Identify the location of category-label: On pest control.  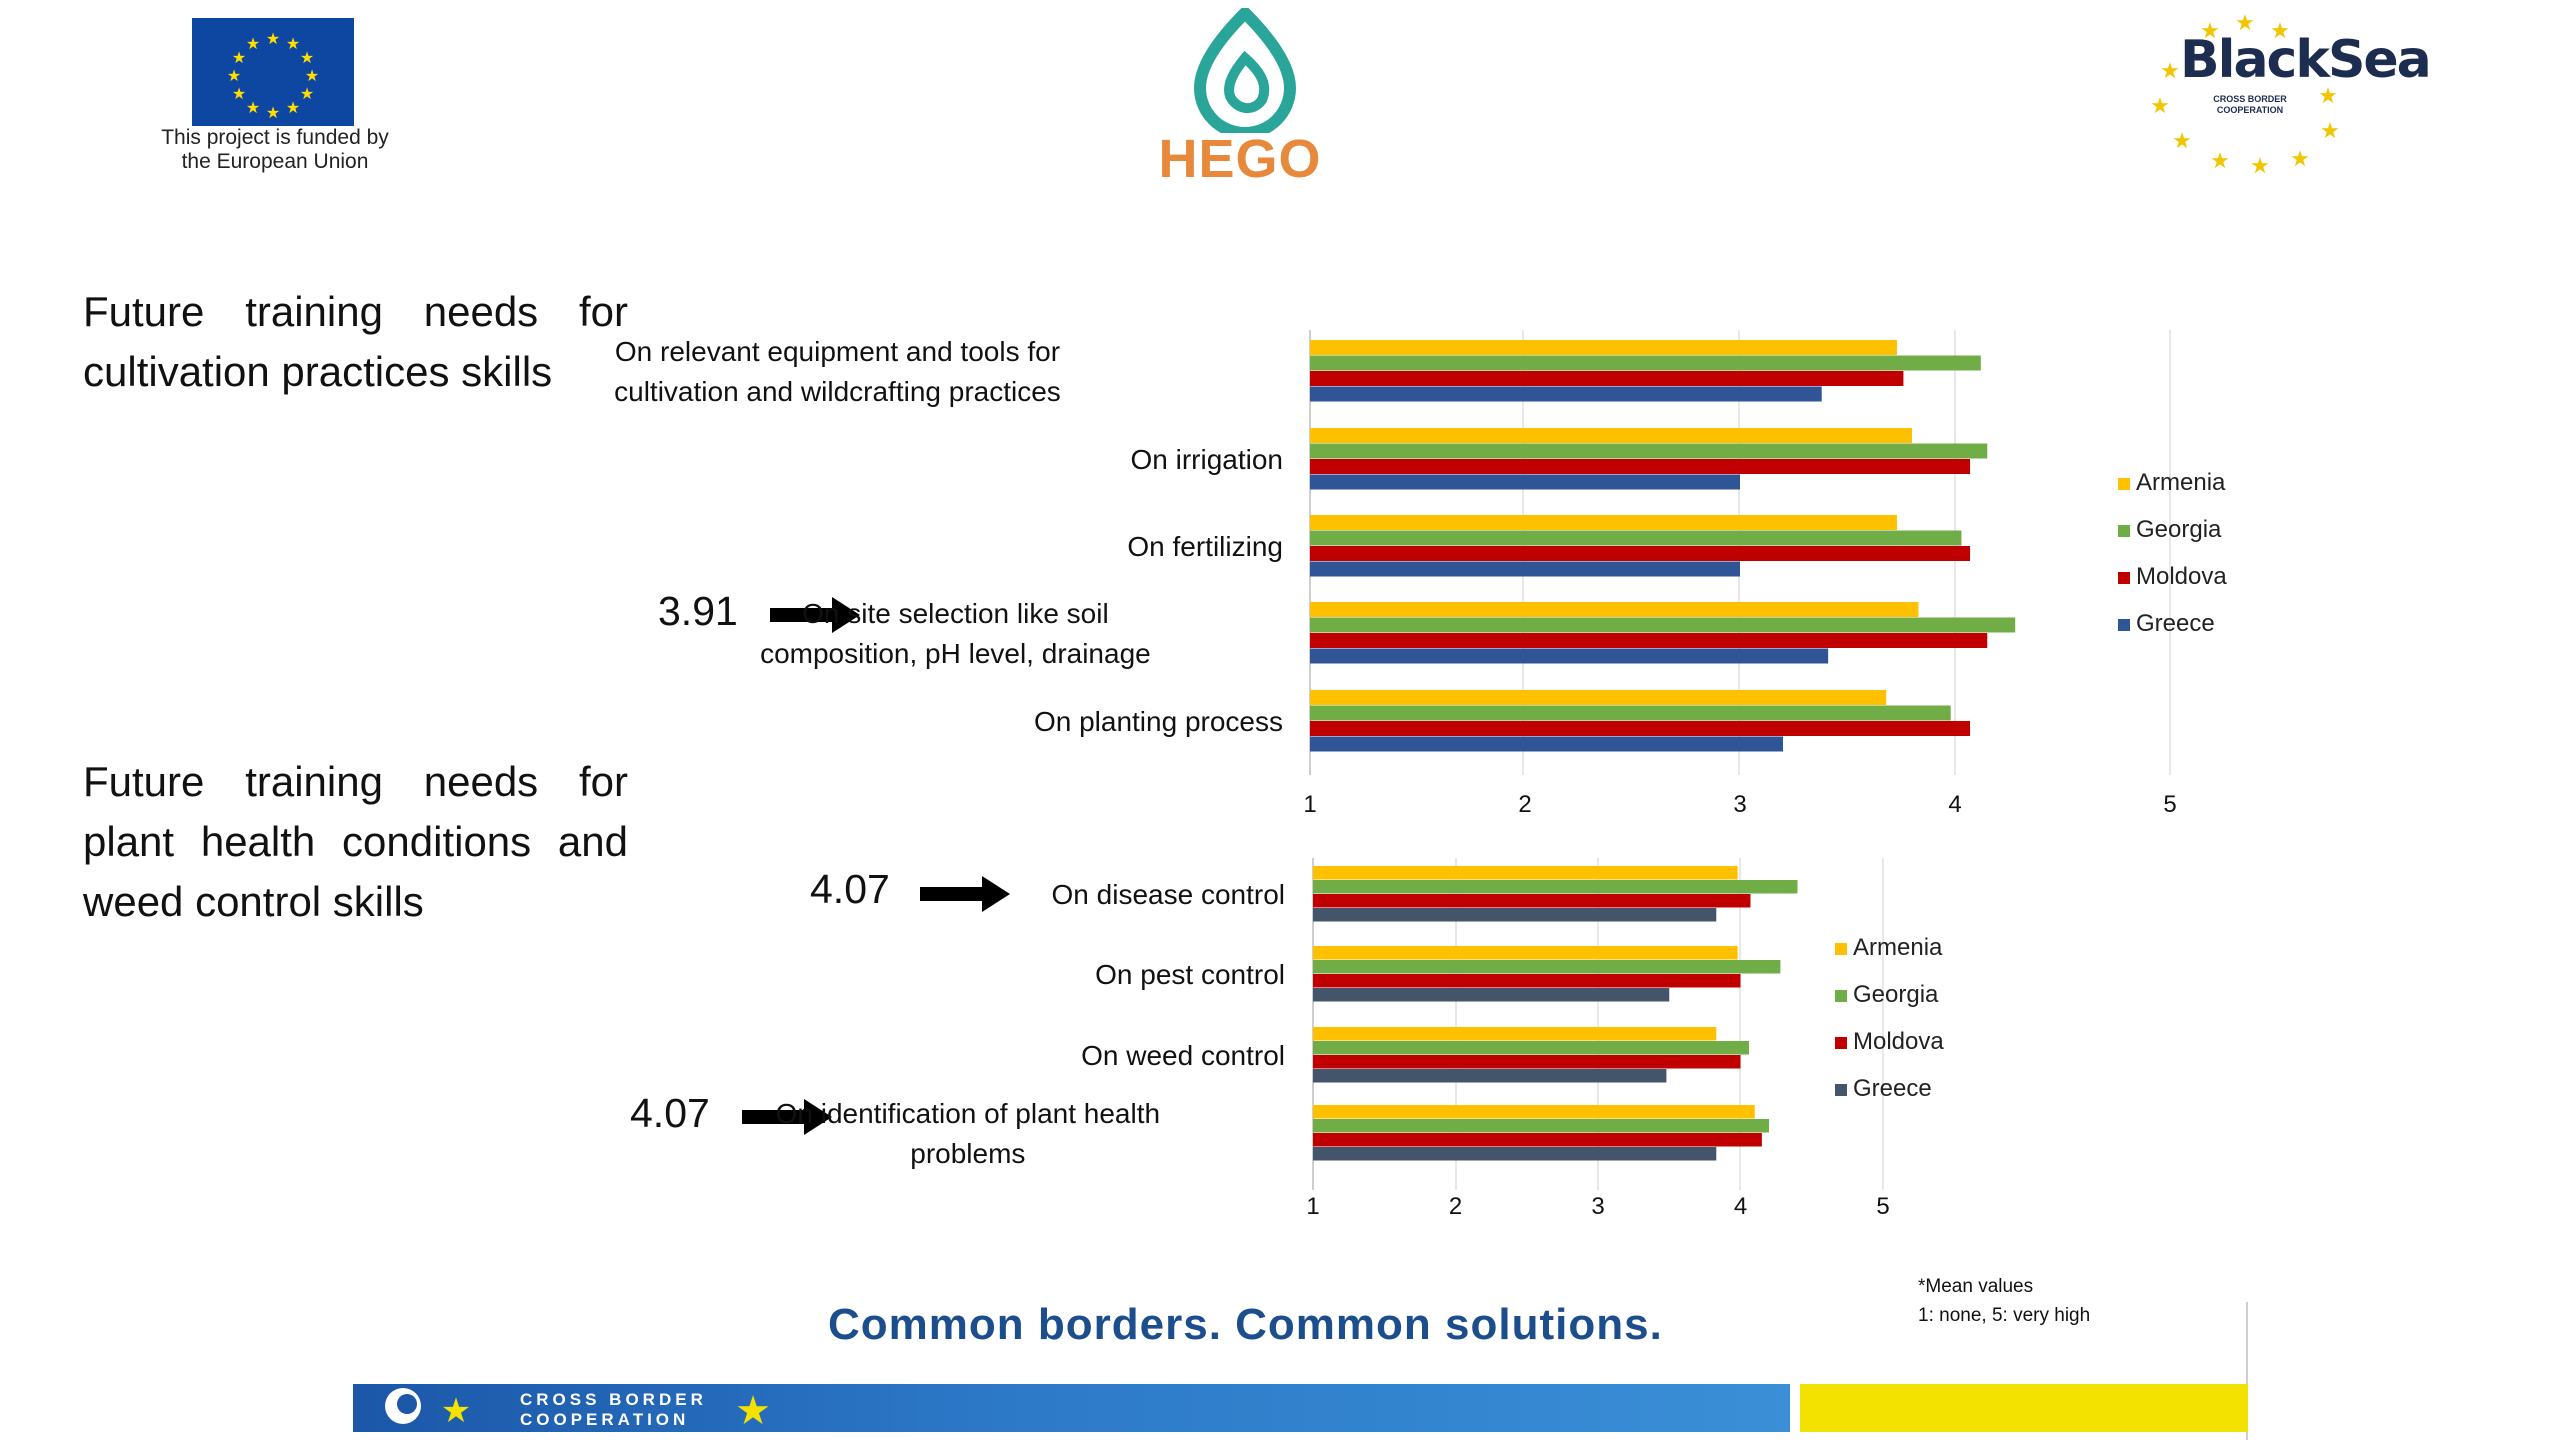
(1190, 974).